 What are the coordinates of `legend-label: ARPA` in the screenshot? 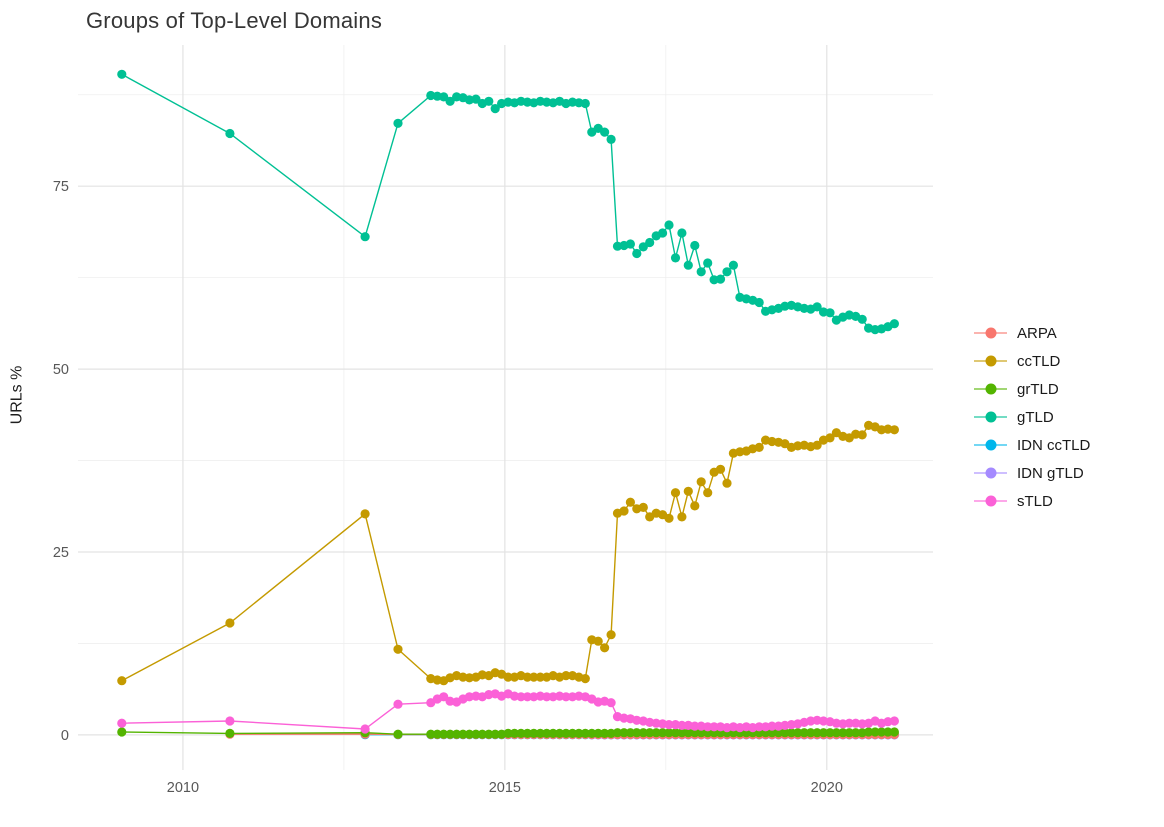 It's located at (1037, 333).